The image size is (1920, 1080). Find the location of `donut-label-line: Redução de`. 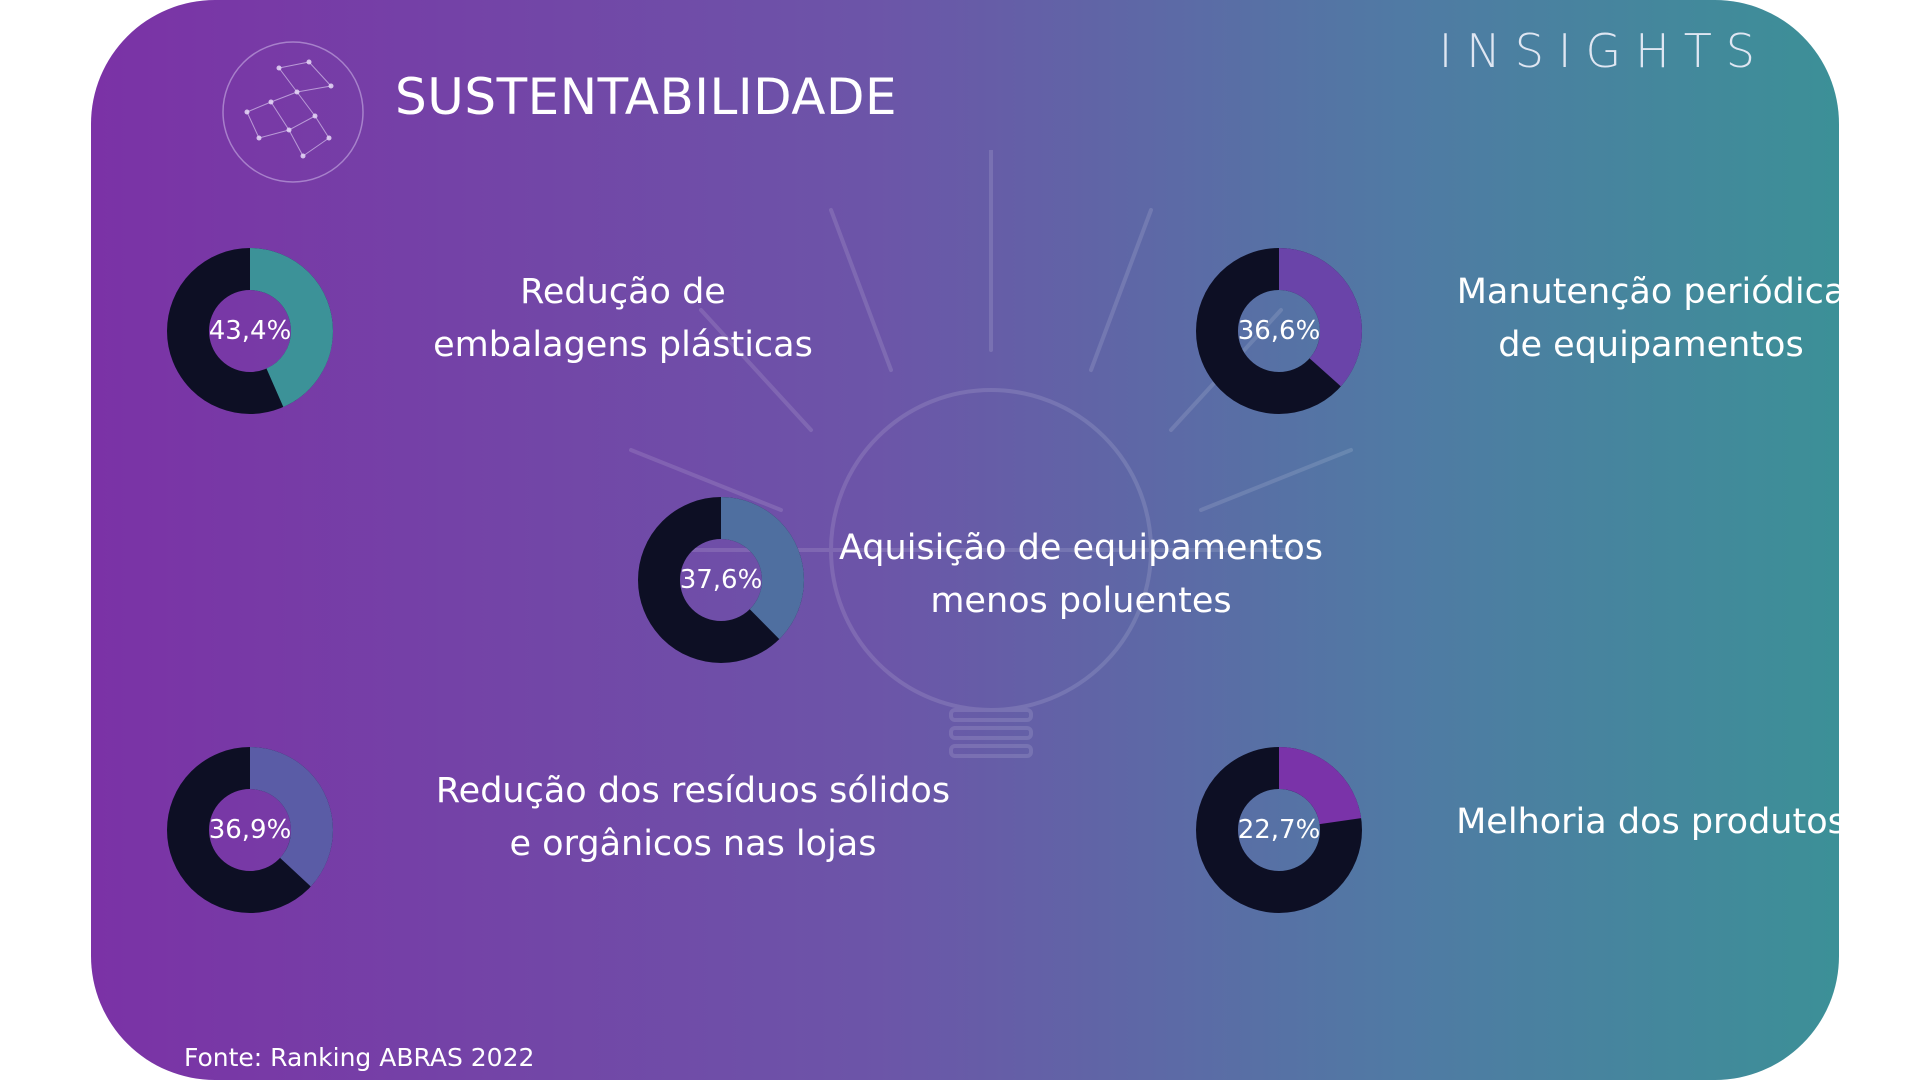

donut-label-line: Redução de is located at coordinates (623, 292).